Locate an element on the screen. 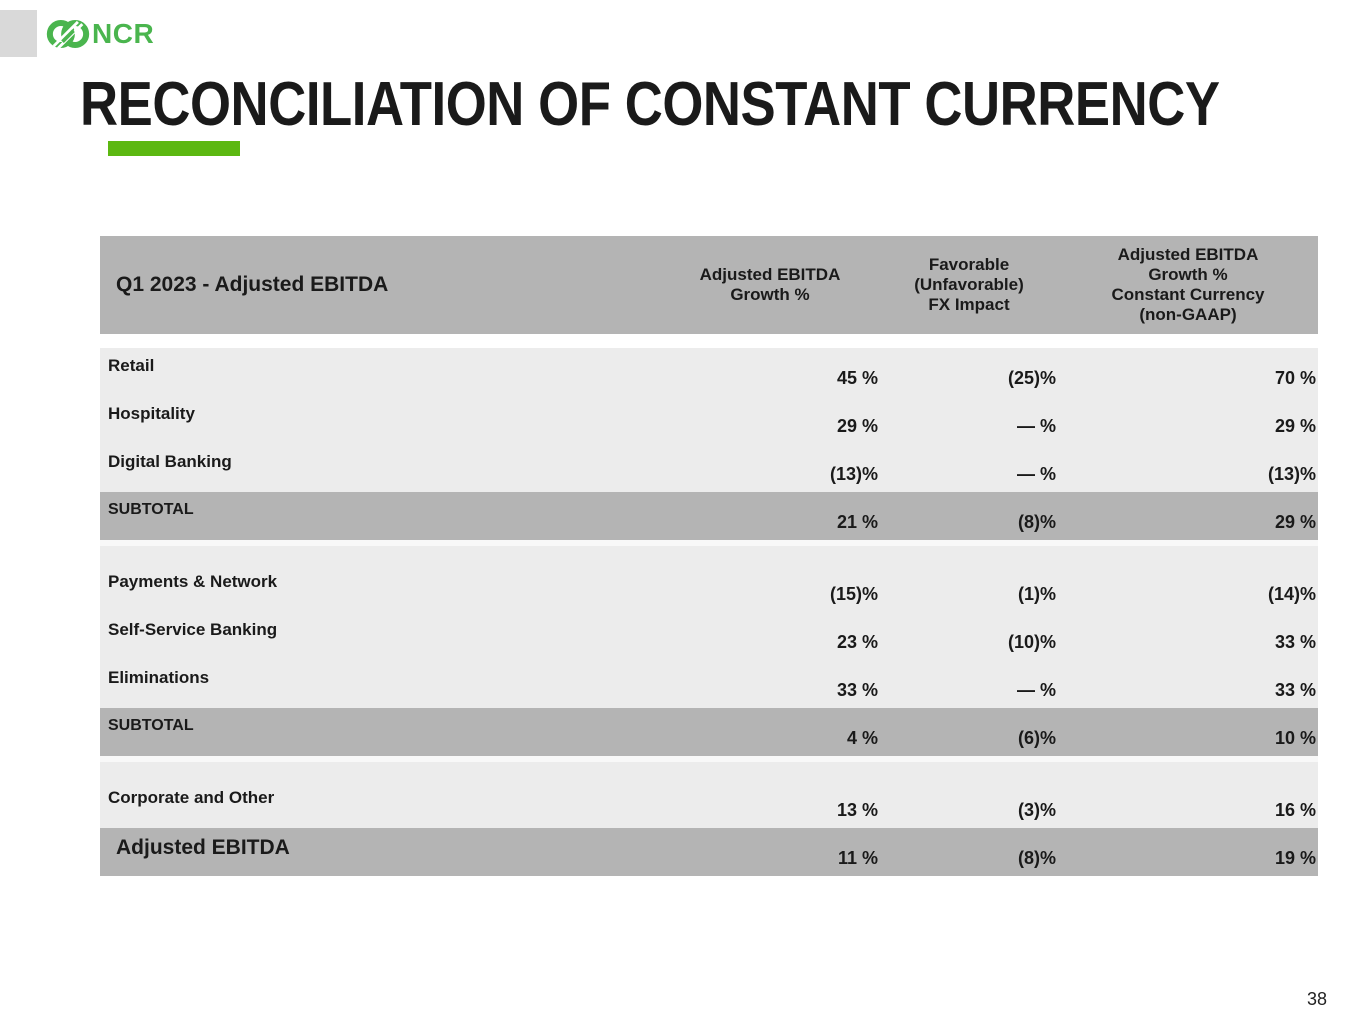 The width and height of the screenshot is (1365, 1024). cell-growth: (15)% is located at coordinates (853, 593).